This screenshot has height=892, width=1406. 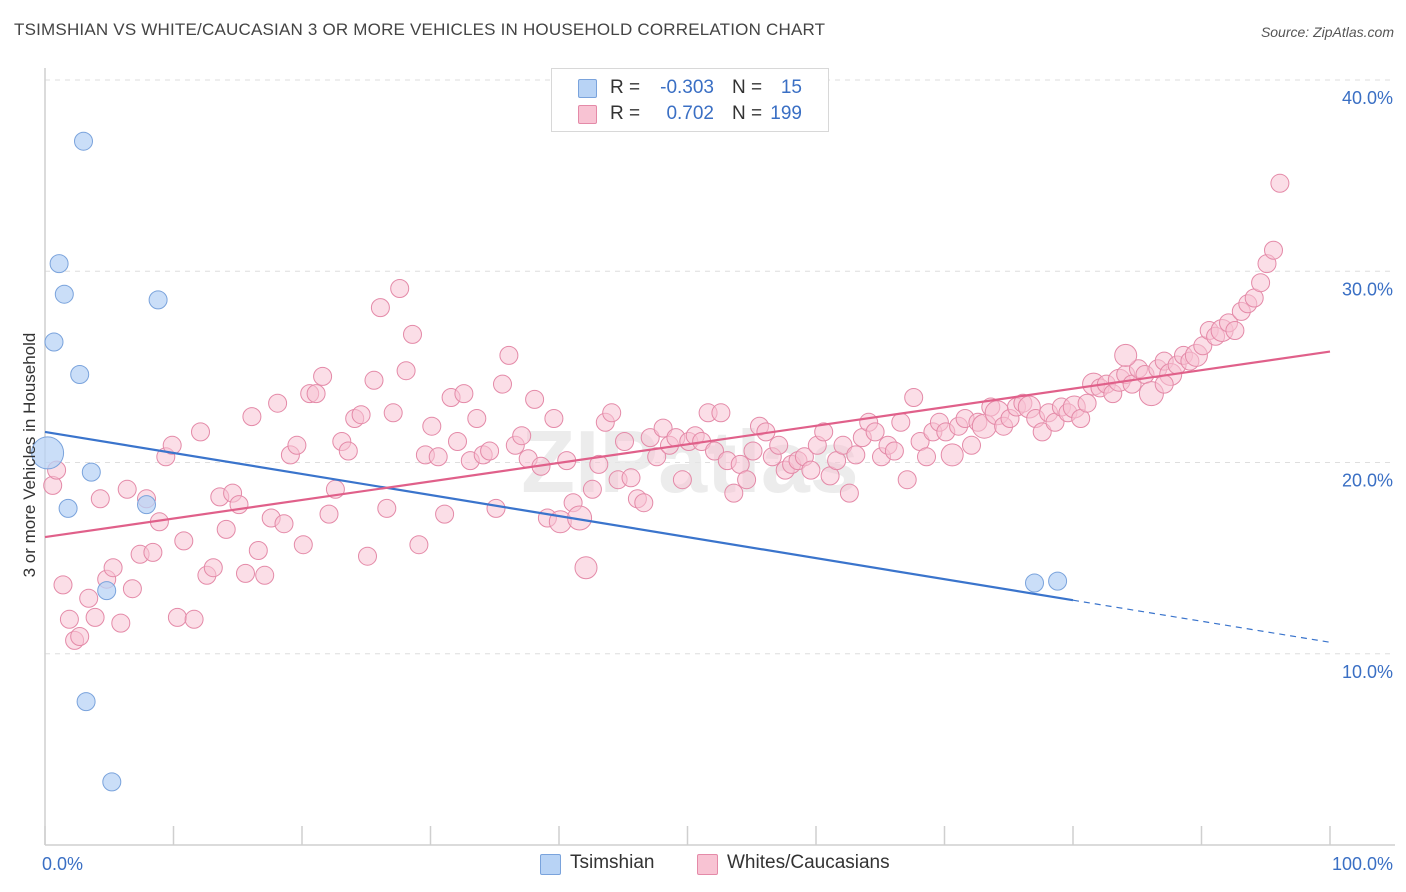 I want to click on bottom-legend-swatch-whites, so click(x=707, y=864).